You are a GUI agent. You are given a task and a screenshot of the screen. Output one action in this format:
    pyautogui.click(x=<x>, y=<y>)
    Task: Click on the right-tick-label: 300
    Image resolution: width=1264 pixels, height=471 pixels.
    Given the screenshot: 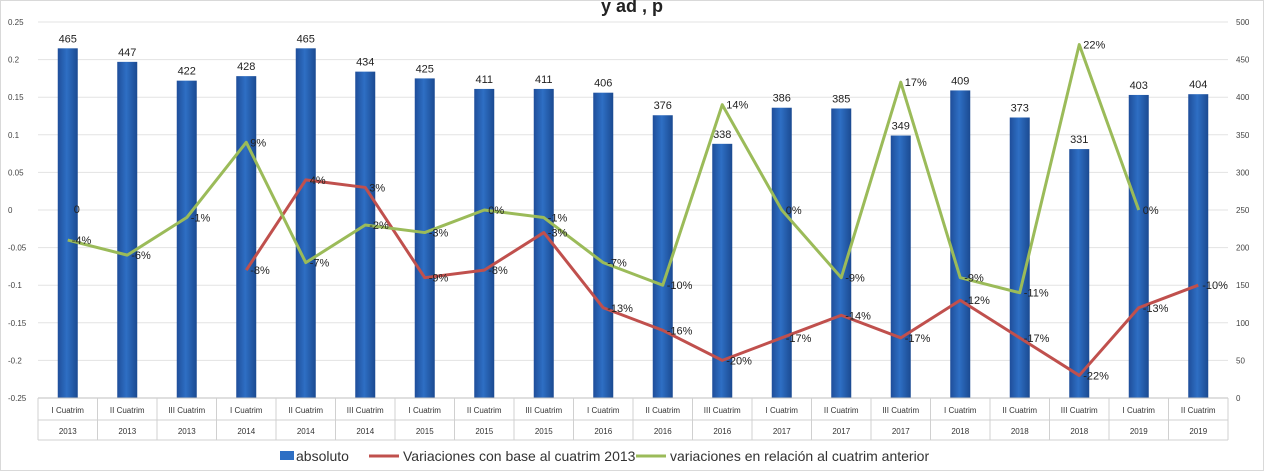 What is the action you would take?
    pyautogui.click(x=1243, y=172)
    